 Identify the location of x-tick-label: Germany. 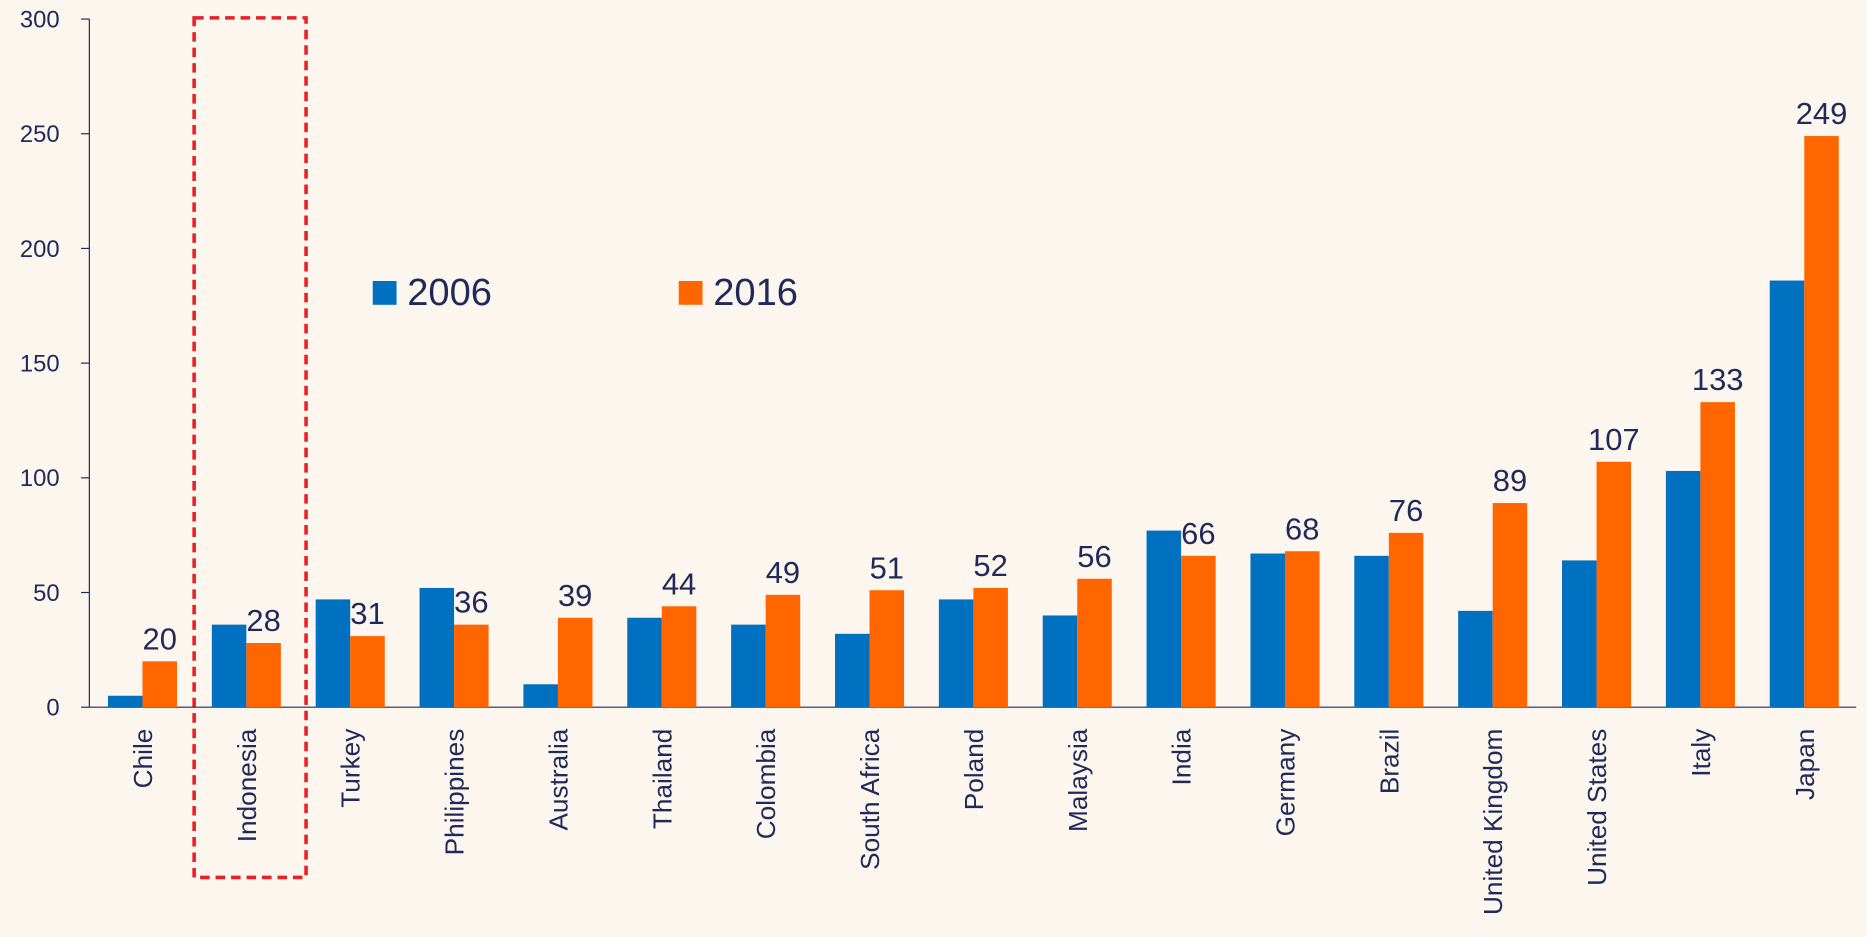
(1285, 782).